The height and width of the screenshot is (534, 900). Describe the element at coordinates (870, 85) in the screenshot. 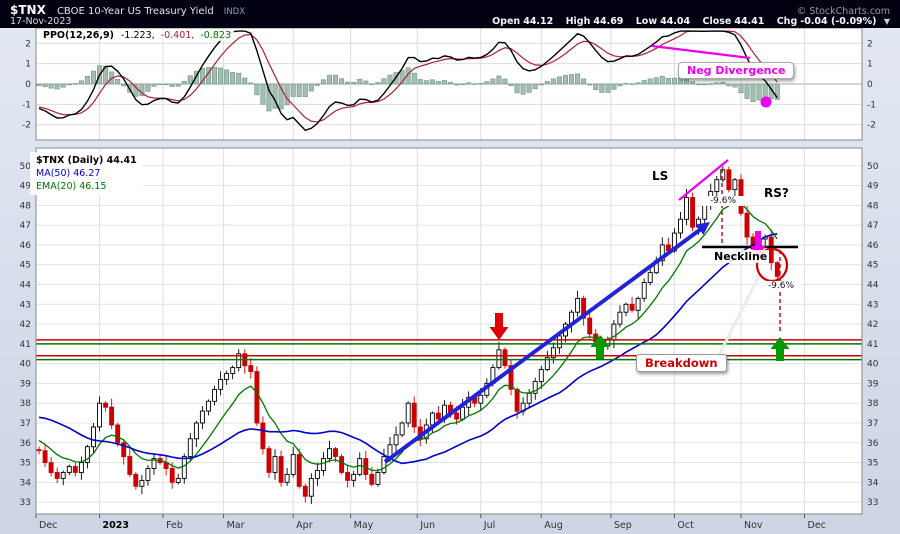

I see `svg-text: 0` at that location.